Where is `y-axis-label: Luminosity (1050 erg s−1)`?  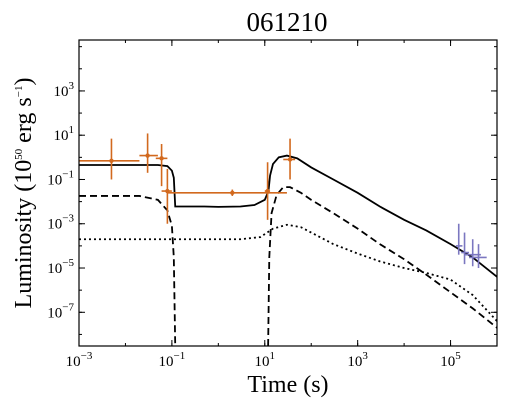 y-axis-label: Luminosity (1050 erg s−1) is located at coordinates (24, 193).